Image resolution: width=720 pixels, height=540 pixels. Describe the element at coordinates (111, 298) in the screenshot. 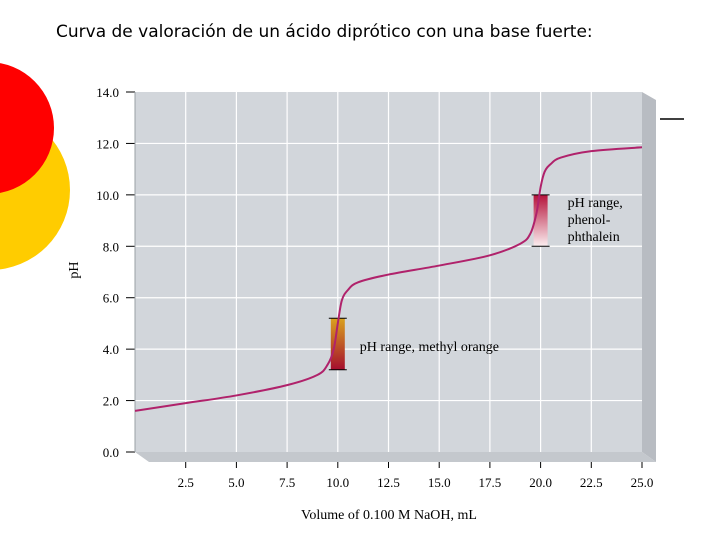

I see `y-tick-label: 6.0` at that location.